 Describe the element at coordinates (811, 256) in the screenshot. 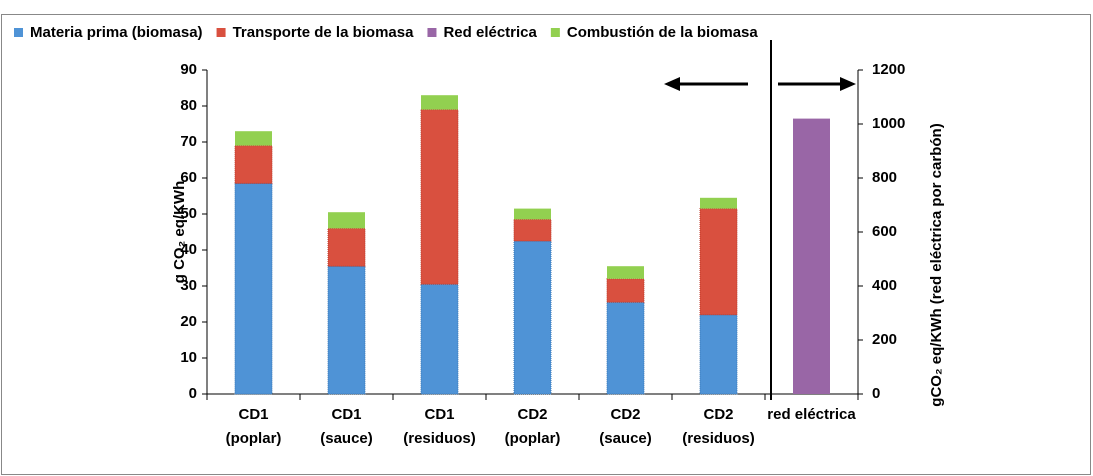

I see `bar` at that location.